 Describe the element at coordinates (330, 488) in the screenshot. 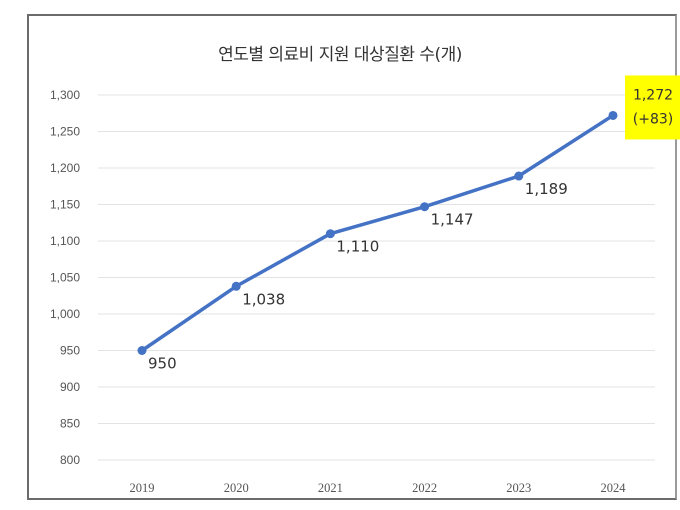

I see `x-tick-label: 2021` at that location.